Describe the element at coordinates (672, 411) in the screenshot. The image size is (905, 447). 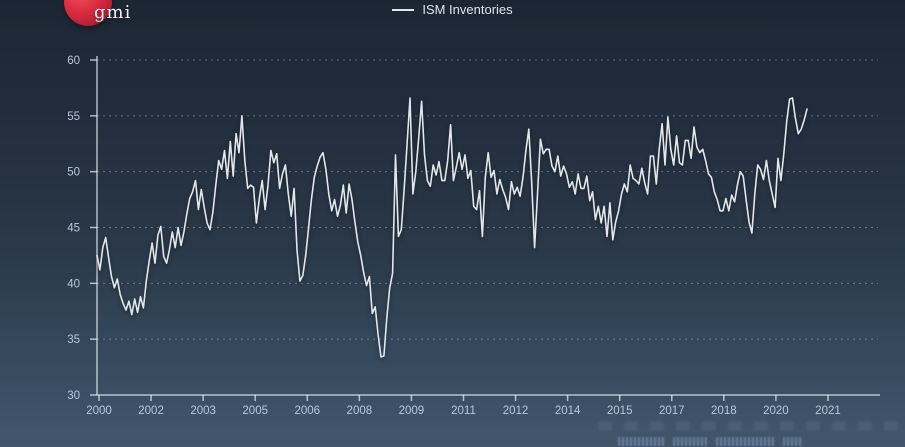
I see `x-tick-label-2017: 2017` at that location.